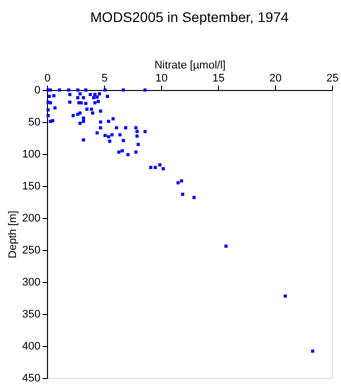 This screenshot has height=384, width=341. What do you see at coordinates (13, 234) in the screenshot?
I see `y-axis-title: Depth [m]` at bounding box center [13, 234].